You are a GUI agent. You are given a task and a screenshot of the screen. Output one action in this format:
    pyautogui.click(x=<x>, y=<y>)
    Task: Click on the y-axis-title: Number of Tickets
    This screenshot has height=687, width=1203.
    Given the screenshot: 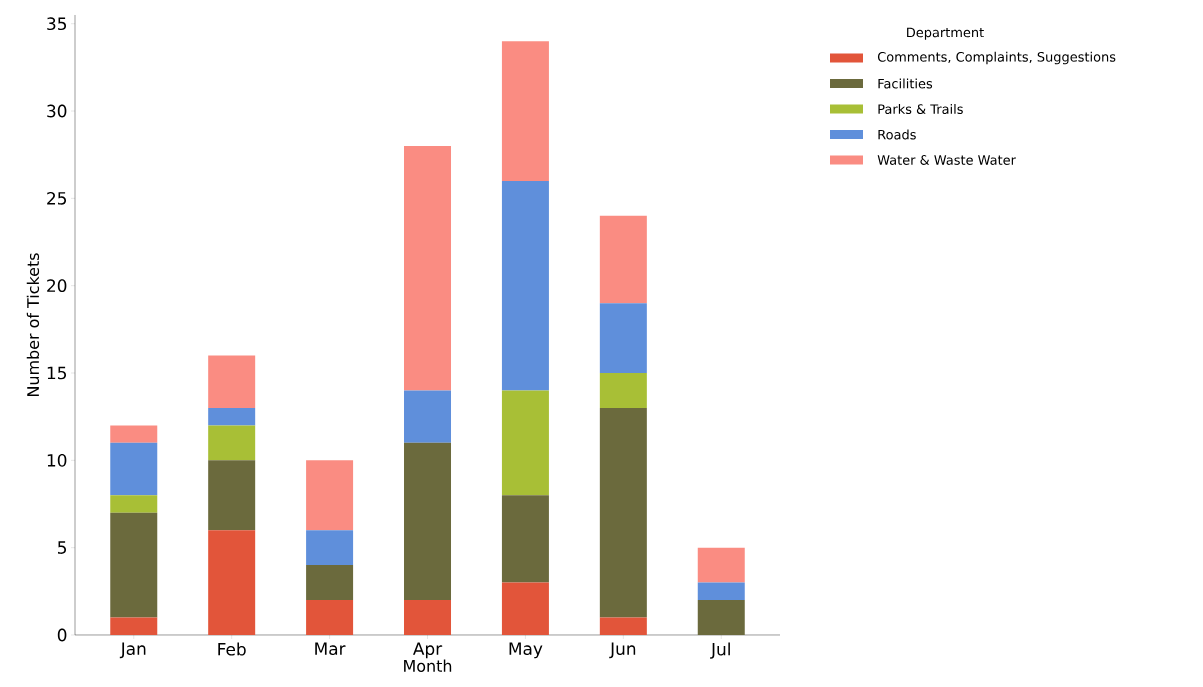 What is the action you would take?
    pyautogui.click(x=33, y=324)
    